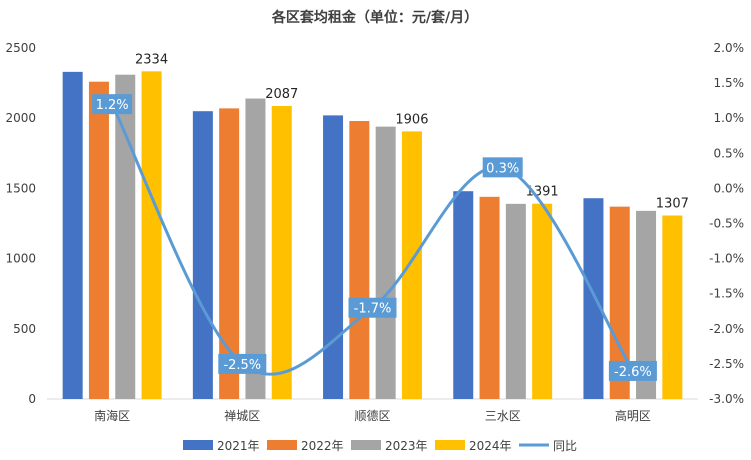 The image size is (751, 460). Describe the element at coordinates (726, 259) in the screenshot. I see `right-y-tick-label: -1.0%` at that location.